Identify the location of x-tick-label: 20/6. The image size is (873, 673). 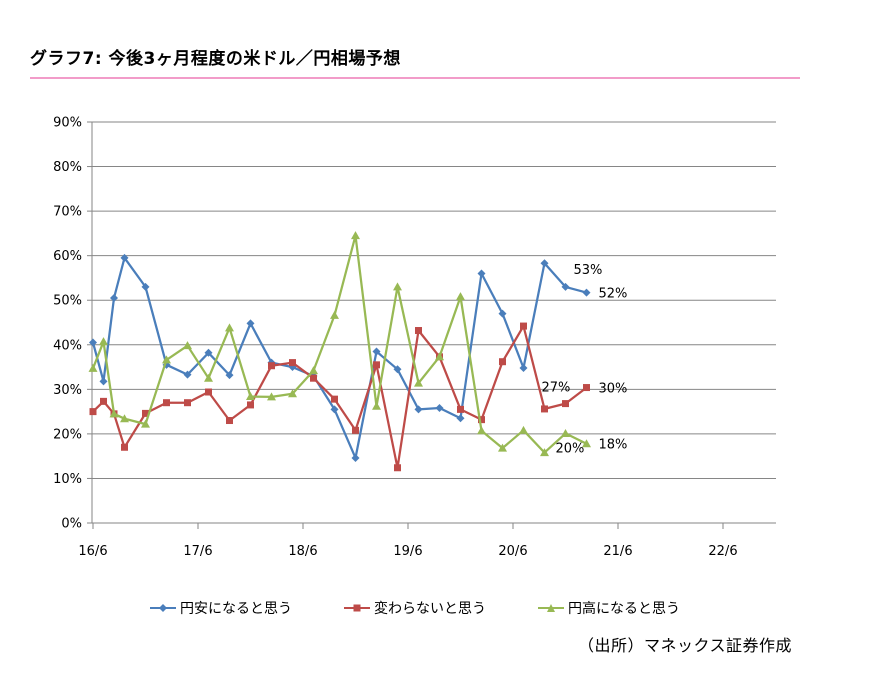
(512, 551).